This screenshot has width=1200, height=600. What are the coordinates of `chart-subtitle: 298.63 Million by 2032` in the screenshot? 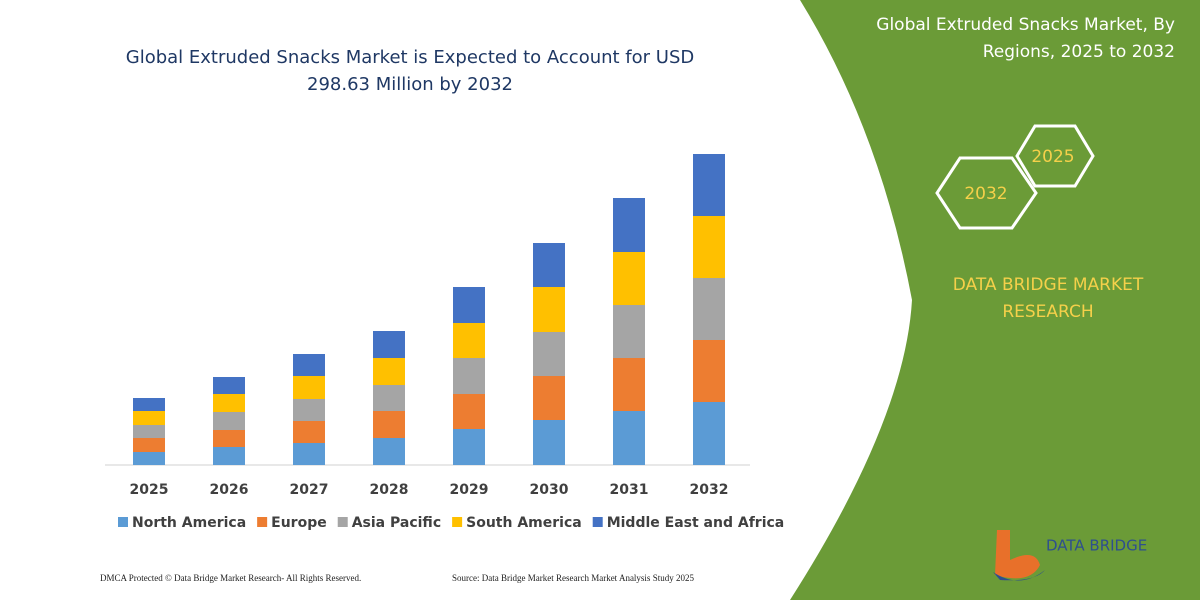 It's located at (410, 84).